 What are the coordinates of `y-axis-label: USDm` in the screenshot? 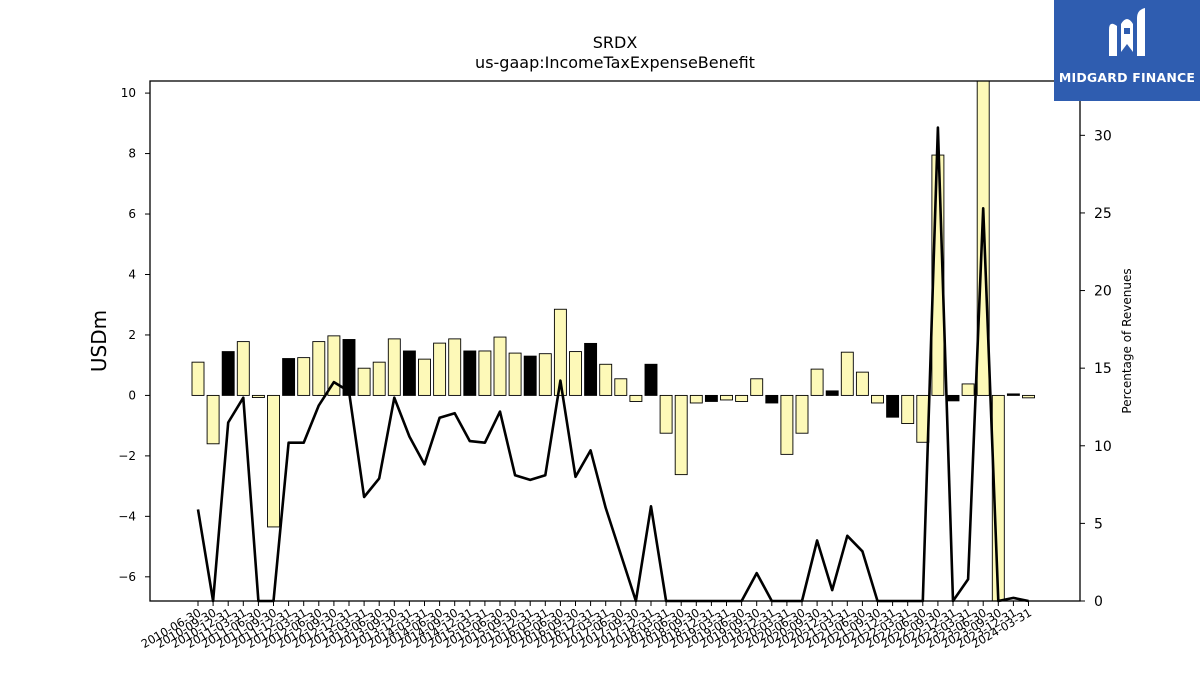 It's located at (99, 341).